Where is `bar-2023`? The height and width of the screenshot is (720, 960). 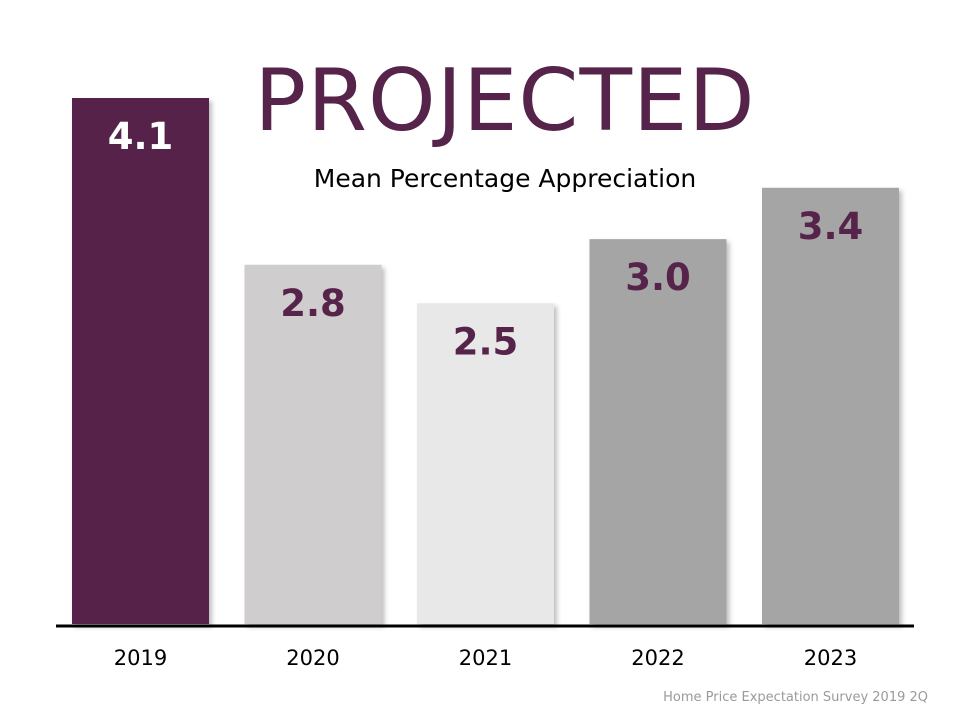 bar-2023 is located at coordinates (830, 405).